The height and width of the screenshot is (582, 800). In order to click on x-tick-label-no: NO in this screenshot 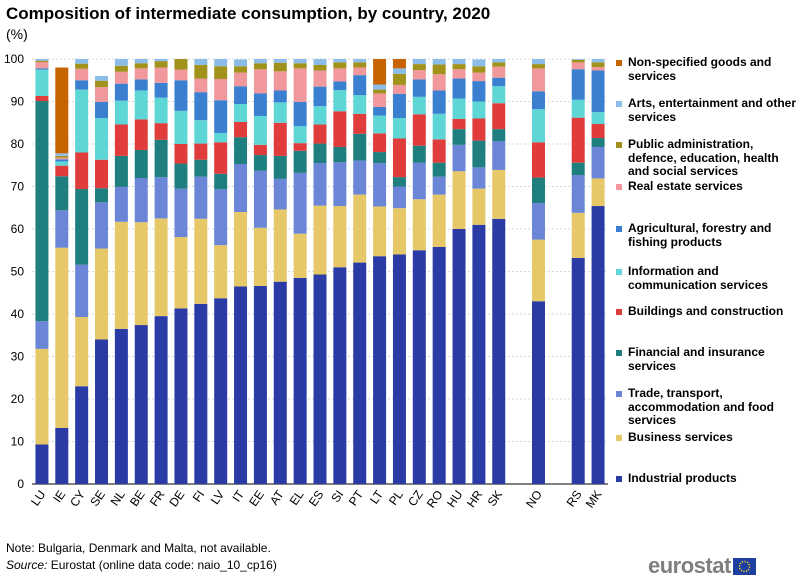, I will do `click(534, 499)`.